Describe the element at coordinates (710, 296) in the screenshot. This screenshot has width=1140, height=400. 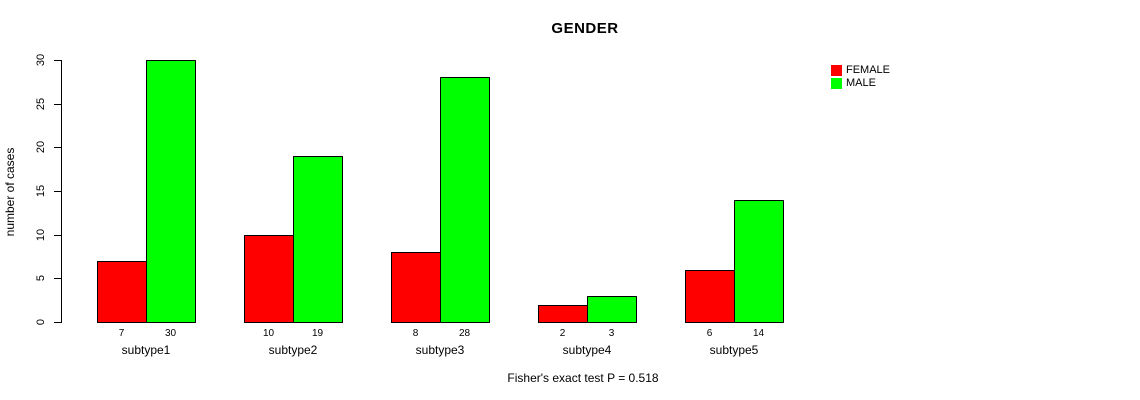
I see `bar-female-subtype5` at that location.